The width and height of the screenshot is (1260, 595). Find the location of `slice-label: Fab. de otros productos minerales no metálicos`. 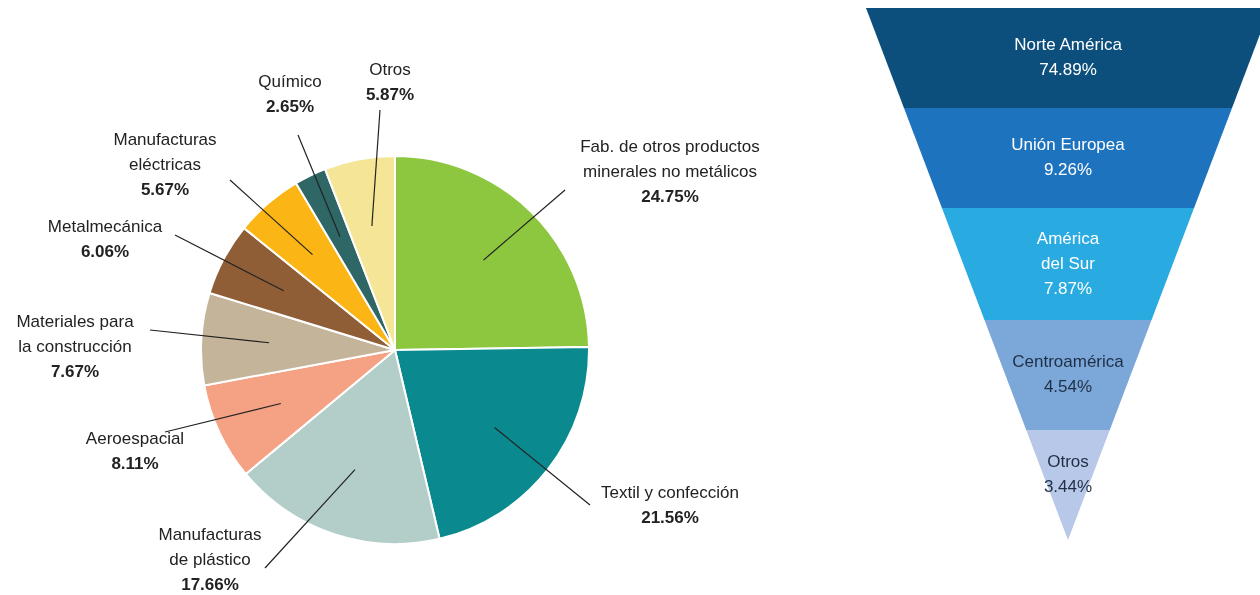

slice-label: Fab. de otros productos minerales no metálicos is located at coordinates (670, 158).